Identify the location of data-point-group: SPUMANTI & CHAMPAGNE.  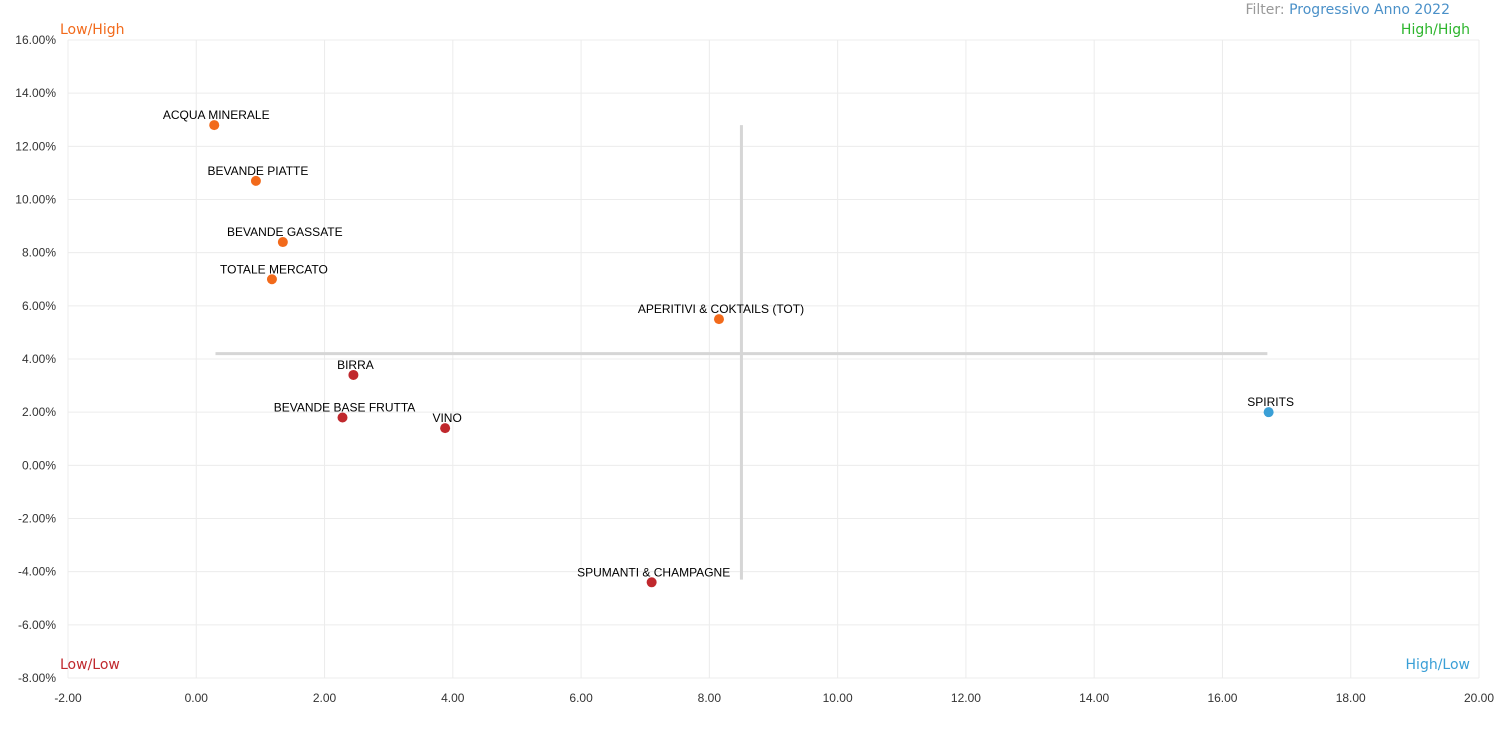
(653, 576).